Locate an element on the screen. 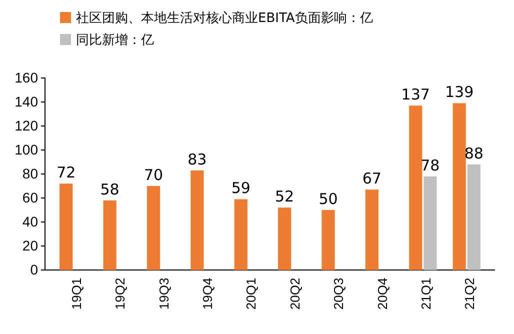  y-tick-label: 20 is located at coordinates (30, 245).